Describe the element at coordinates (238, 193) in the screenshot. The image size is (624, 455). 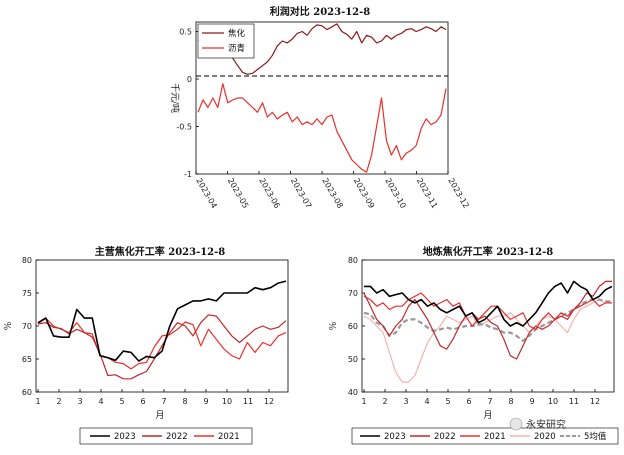
I see `x-tick-label: 2023-05` at that location.